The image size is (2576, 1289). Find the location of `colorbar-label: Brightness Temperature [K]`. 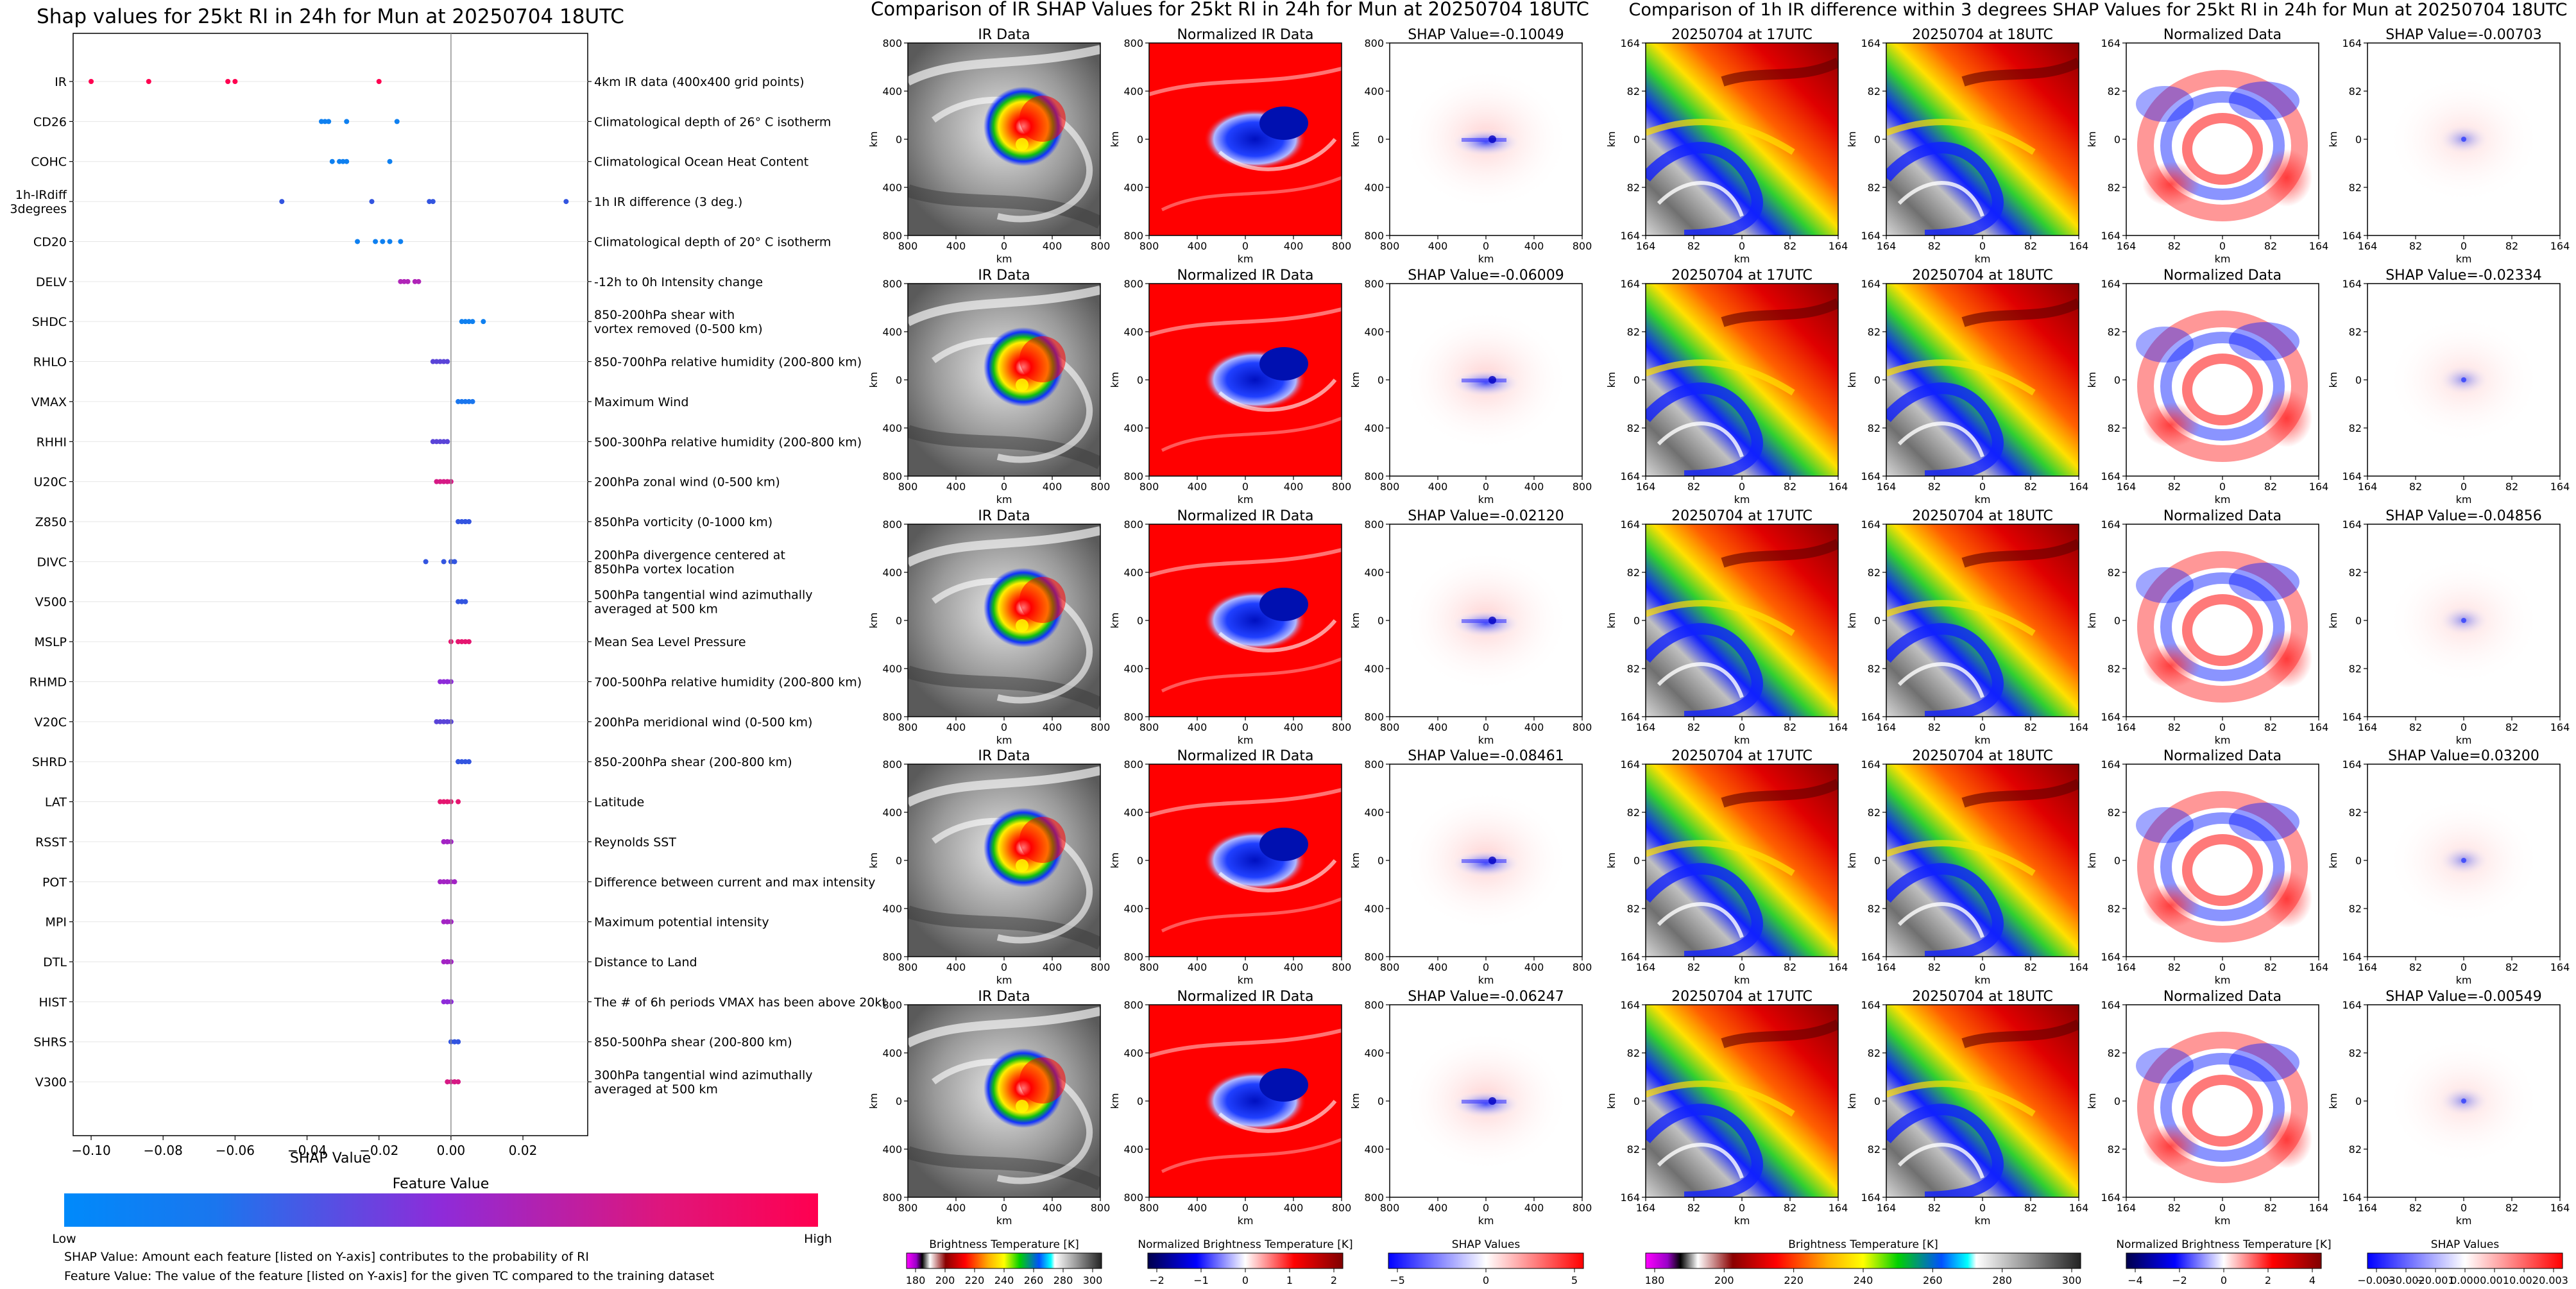

colorbar-label: Brightness Temperature [K] is located at coordinates (1004, 1244).